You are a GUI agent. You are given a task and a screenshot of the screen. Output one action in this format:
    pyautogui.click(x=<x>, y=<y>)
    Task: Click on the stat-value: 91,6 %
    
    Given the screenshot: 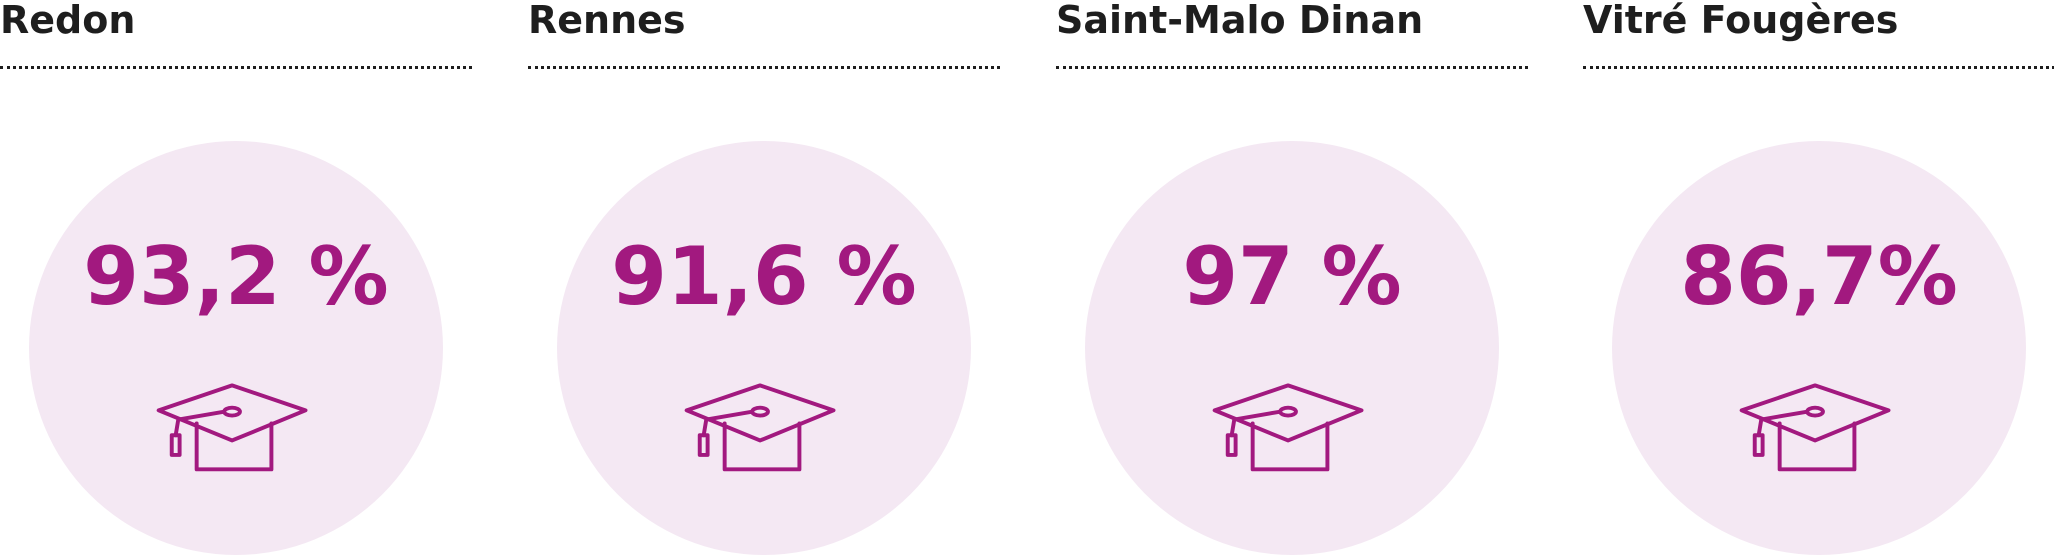 What is the action you would take?
    pyautogui.click(x=764, y=276)
    